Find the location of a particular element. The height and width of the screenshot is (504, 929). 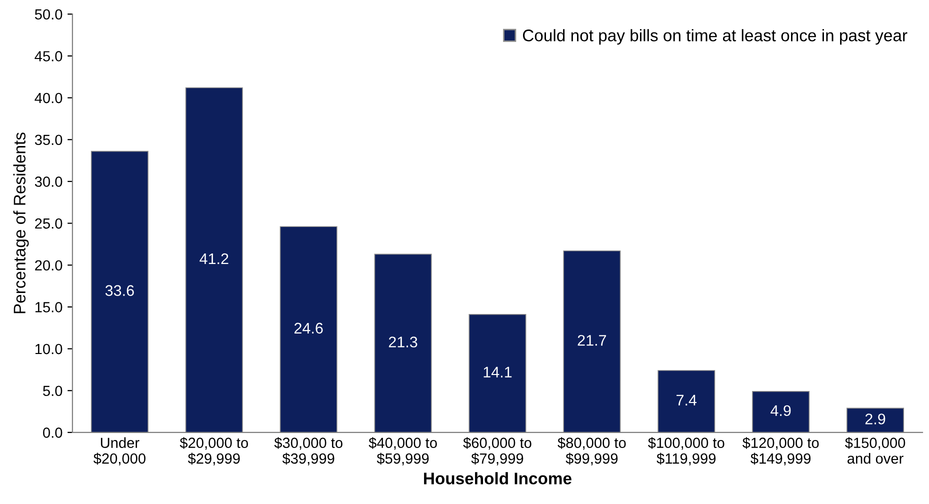

data-label: 21.3 is located at coordinates (403, 342).